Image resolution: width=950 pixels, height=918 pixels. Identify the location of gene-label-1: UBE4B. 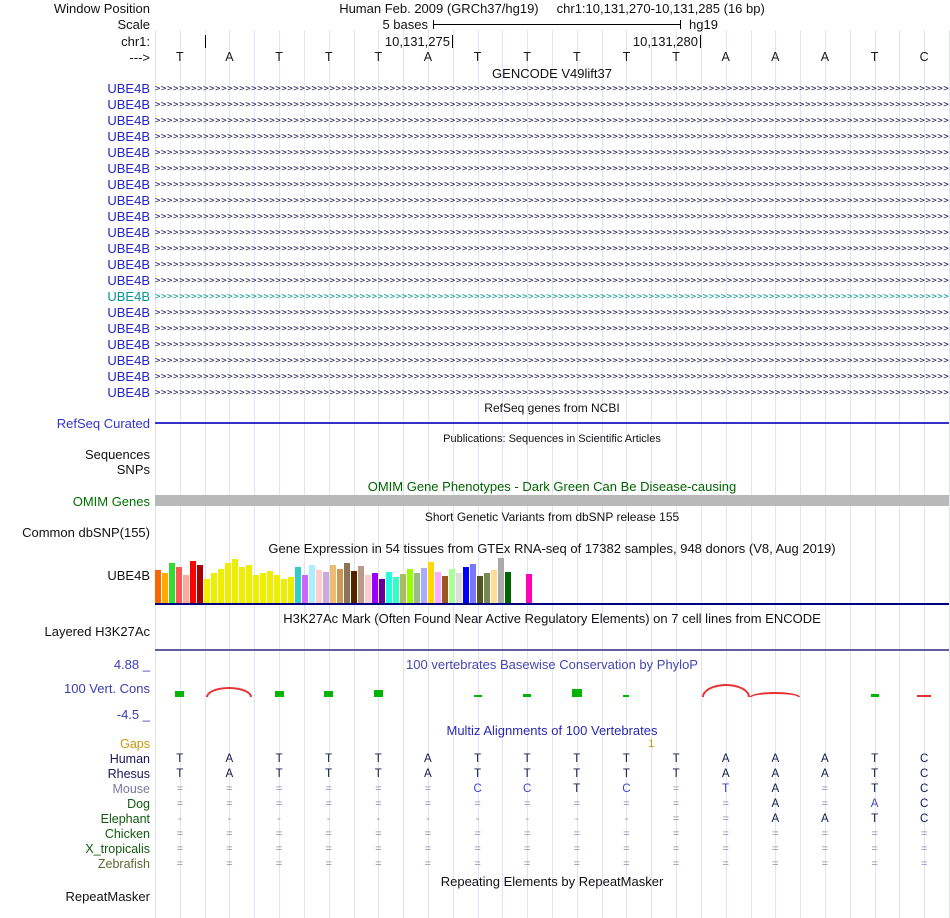
(128, 88).